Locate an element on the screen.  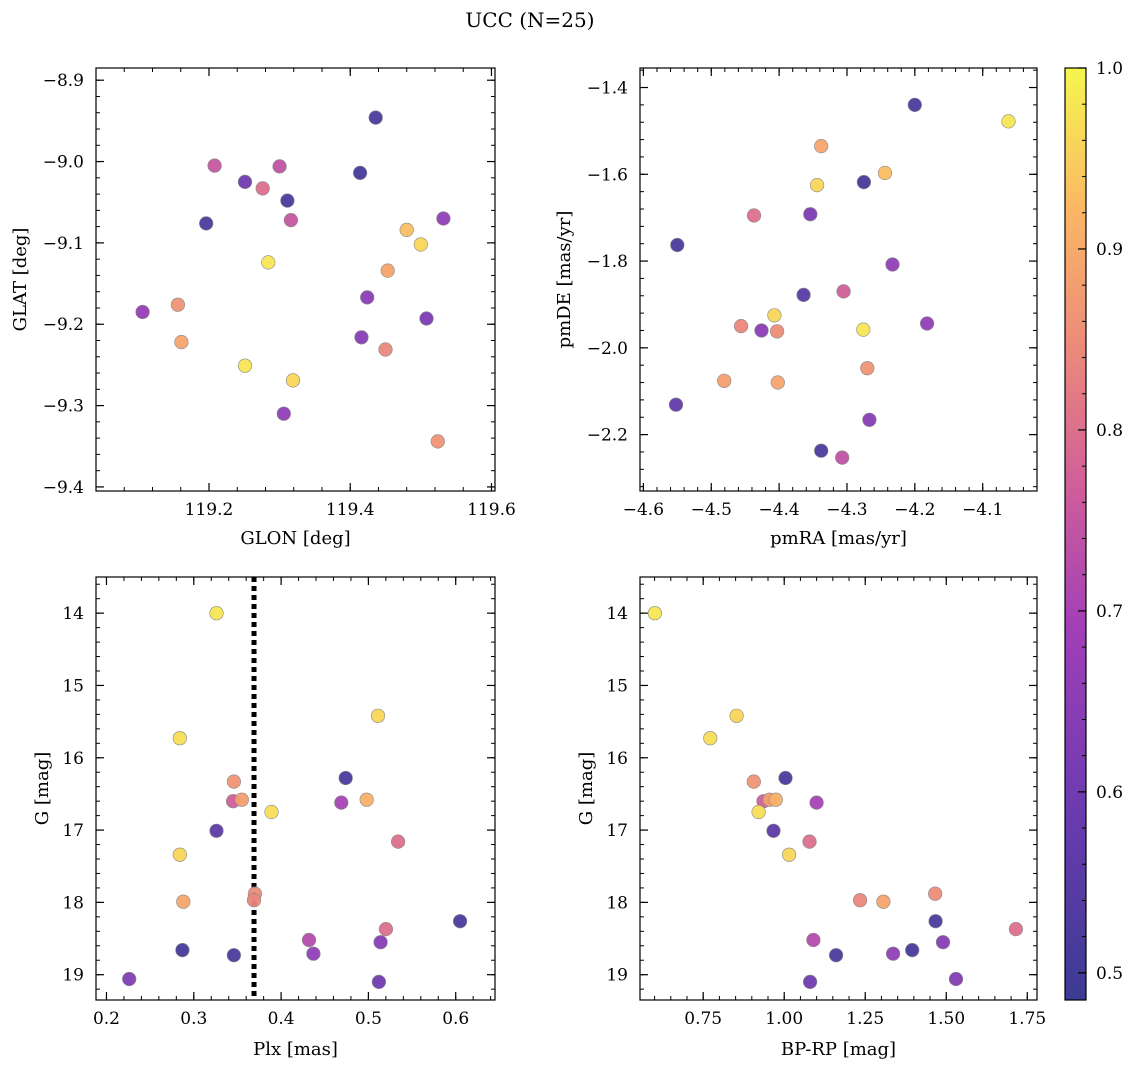
x-tick-label: 119.2 is located at coordinates (209, 510).